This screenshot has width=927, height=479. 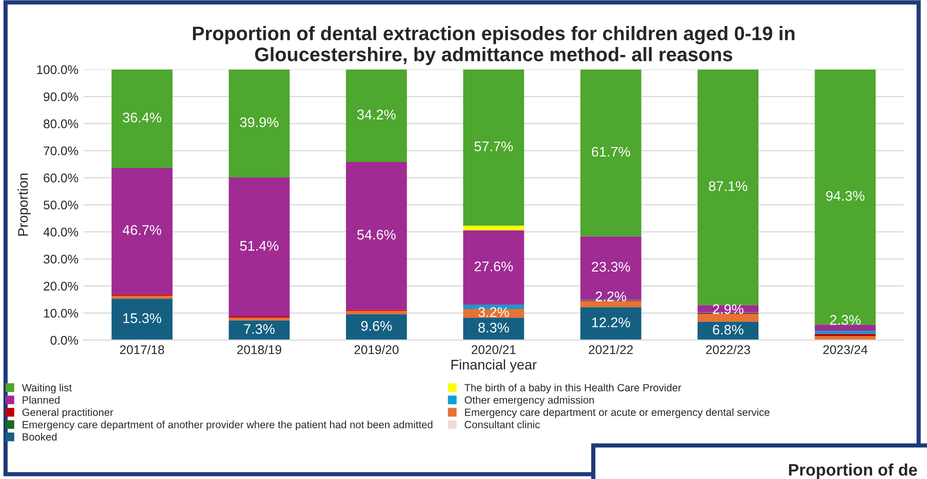 I want to click on data-label: 94.3%, so click(x=845, y=195).